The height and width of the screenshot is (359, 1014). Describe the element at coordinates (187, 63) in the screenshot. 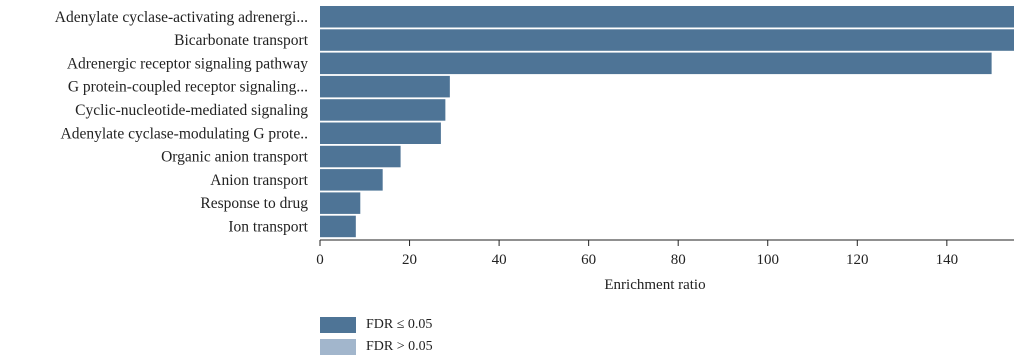

I see `category-label-2: Adrenergic receptor signaling pathway` at that location.